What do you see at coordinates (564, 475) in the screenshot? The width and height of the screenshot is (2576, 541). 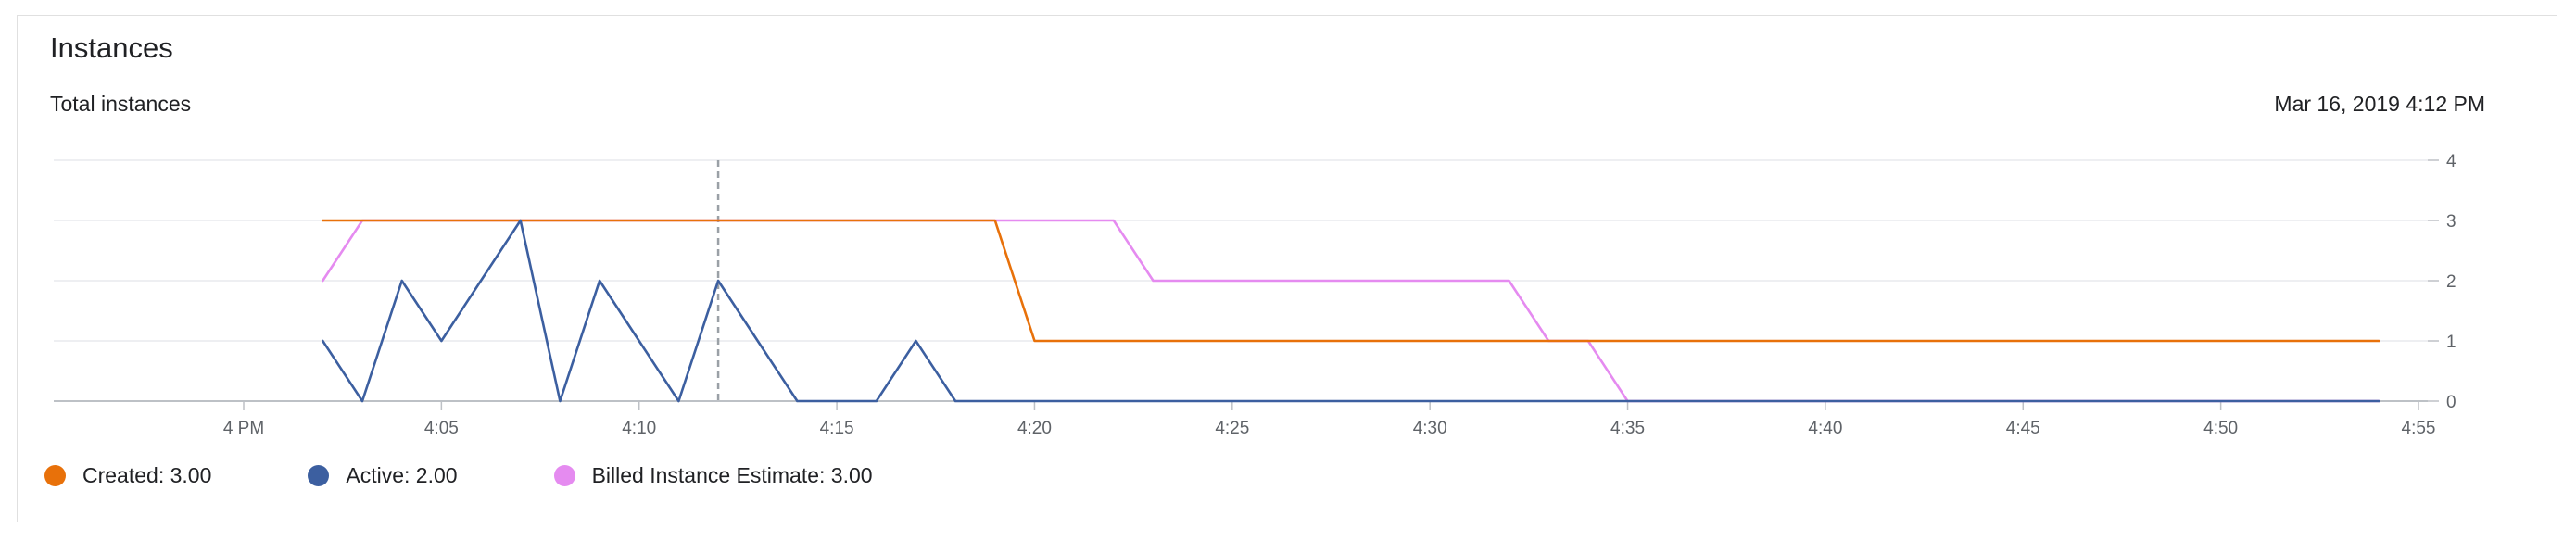 I see `legend-dot-billed` at bounding box center [564, 475].